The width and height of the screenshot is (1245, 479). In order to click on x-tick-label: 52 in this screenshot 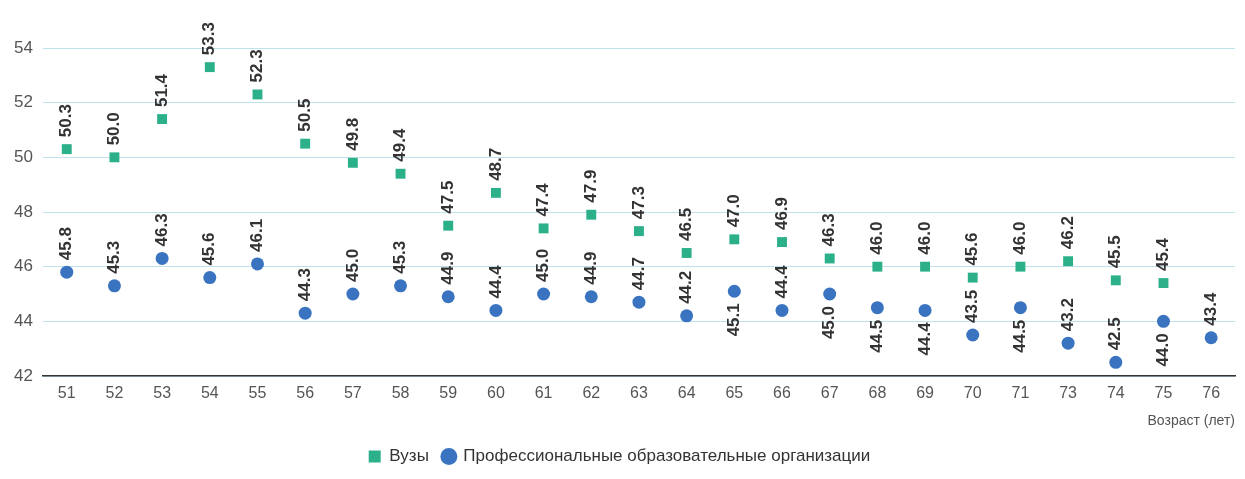, I will do `click(114, 393)`.